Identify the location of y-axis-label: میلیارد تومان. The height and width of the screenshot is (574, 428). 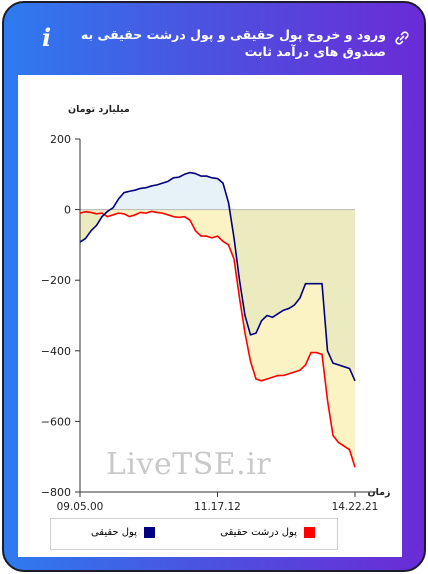
(99, 109).